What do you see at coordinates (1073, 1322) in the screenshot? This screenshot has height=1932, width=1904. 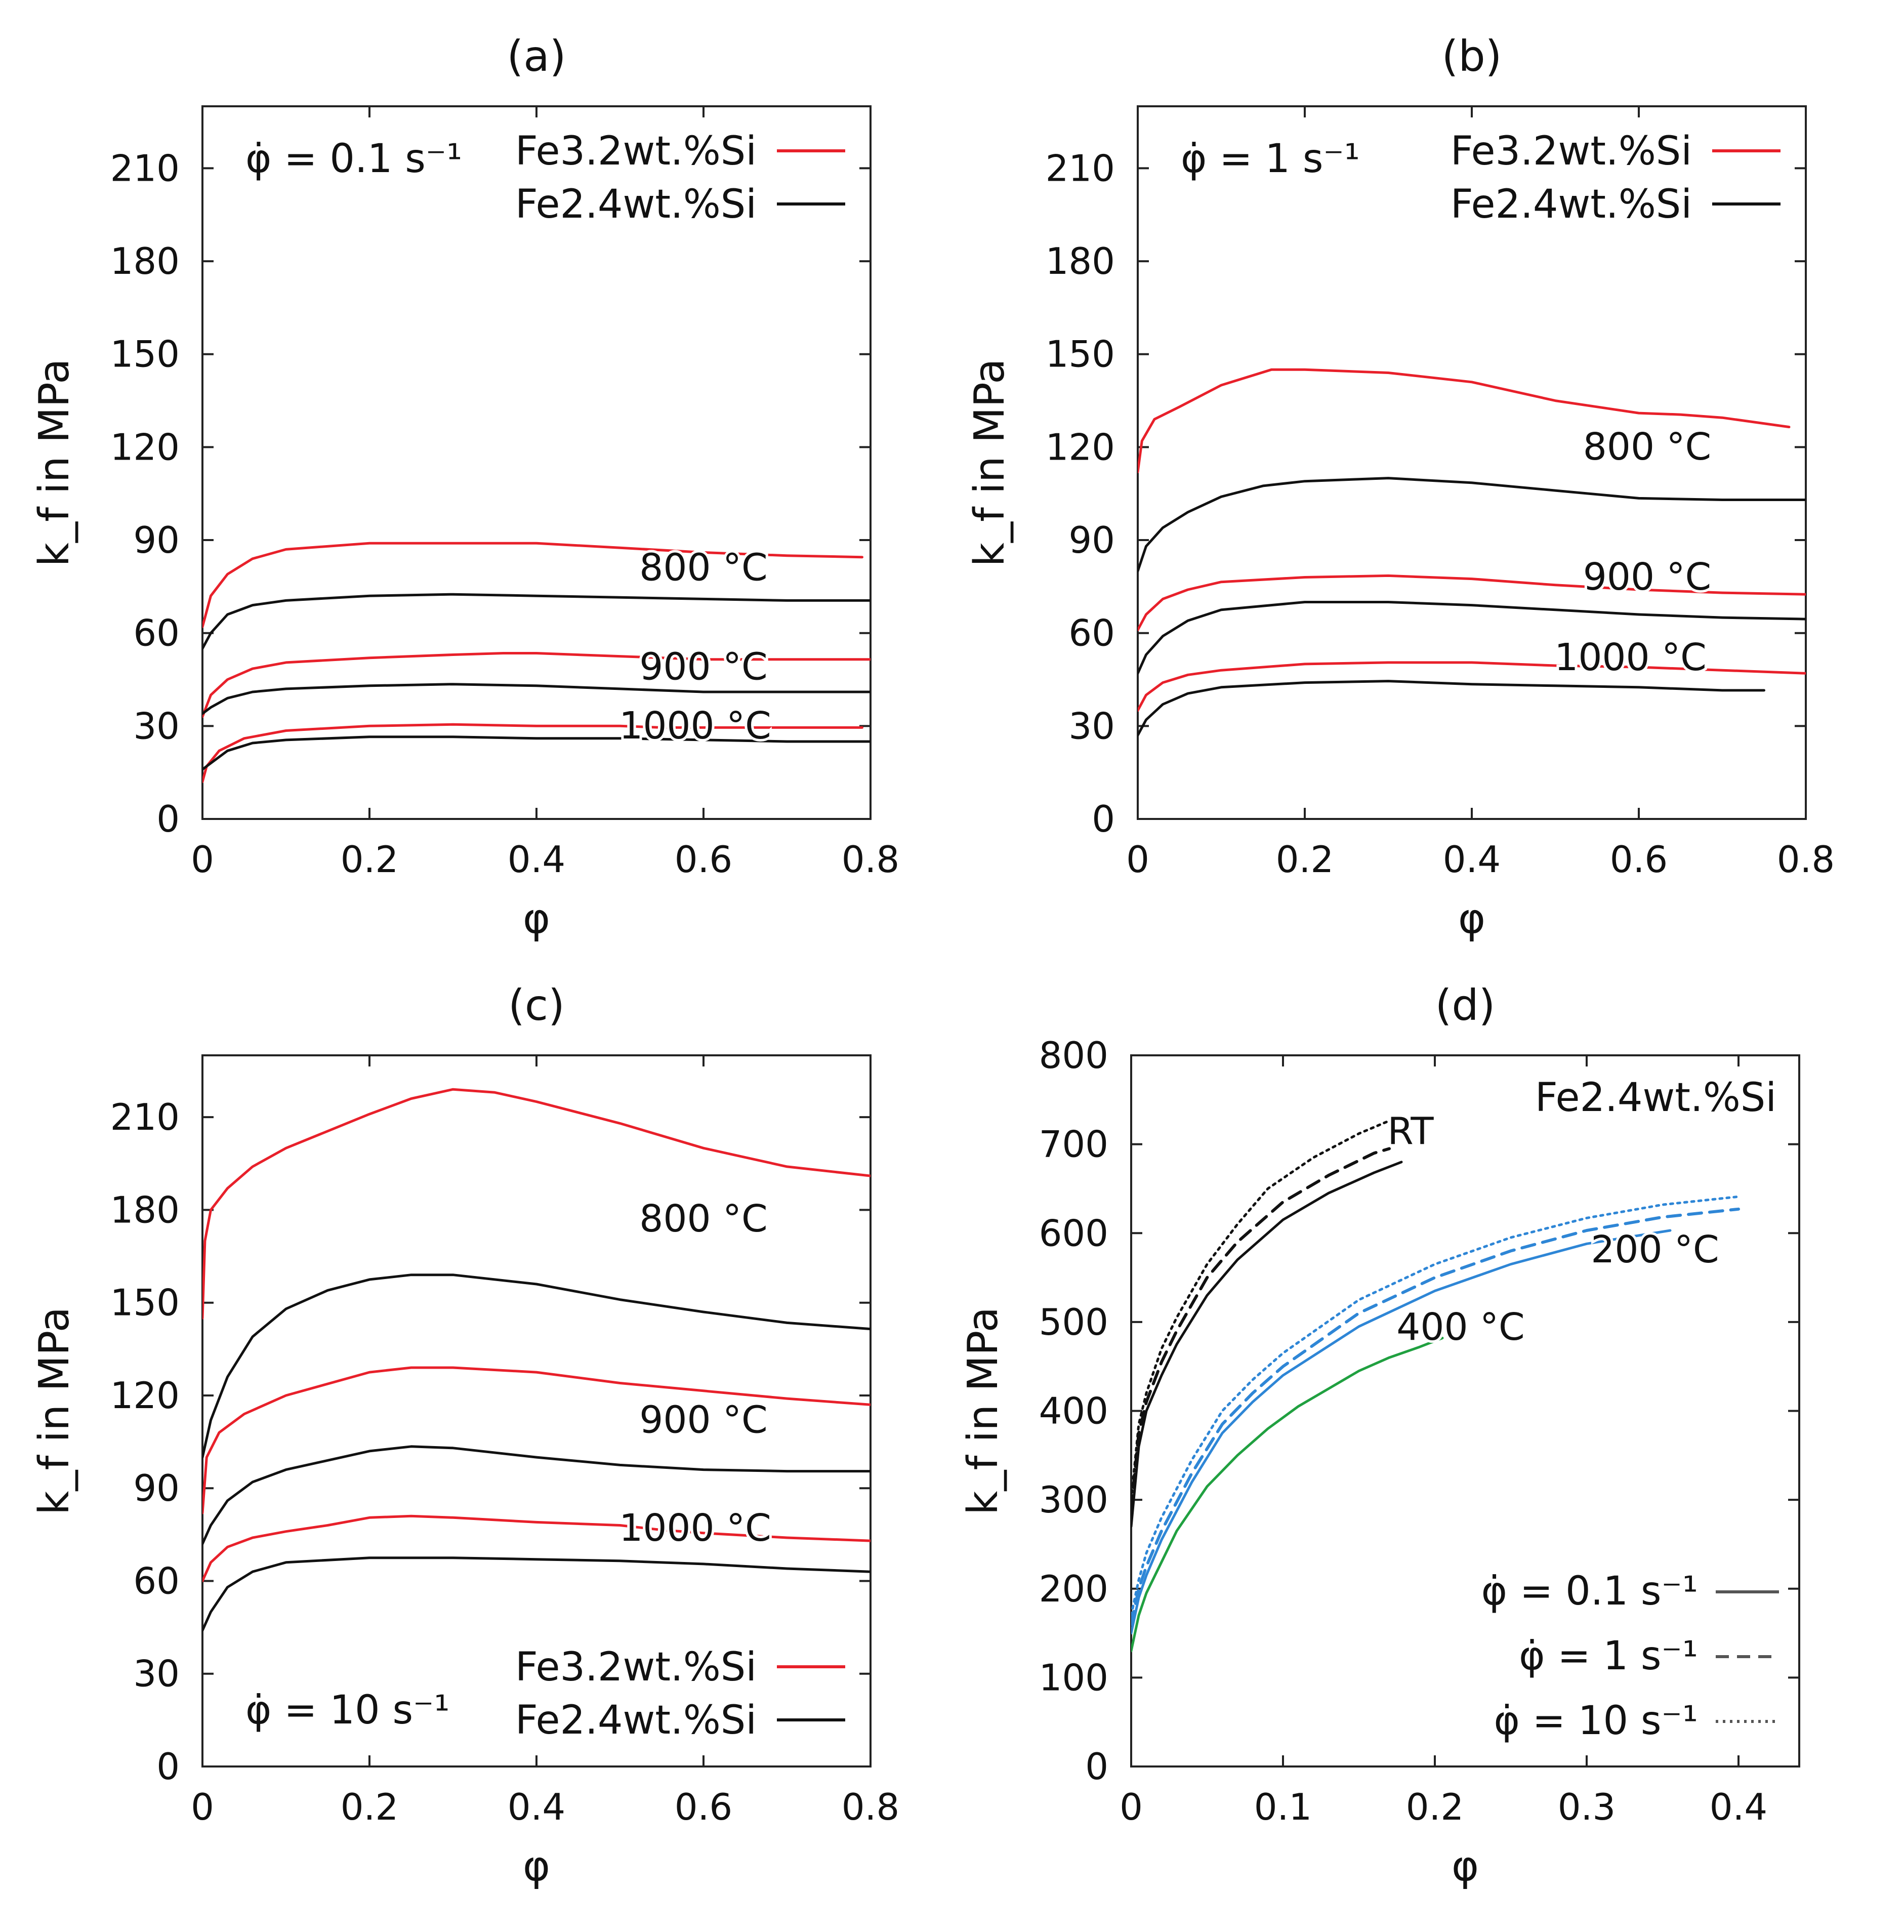 I see `y-tick-label: 500` at bounding box center [1073, 1322].